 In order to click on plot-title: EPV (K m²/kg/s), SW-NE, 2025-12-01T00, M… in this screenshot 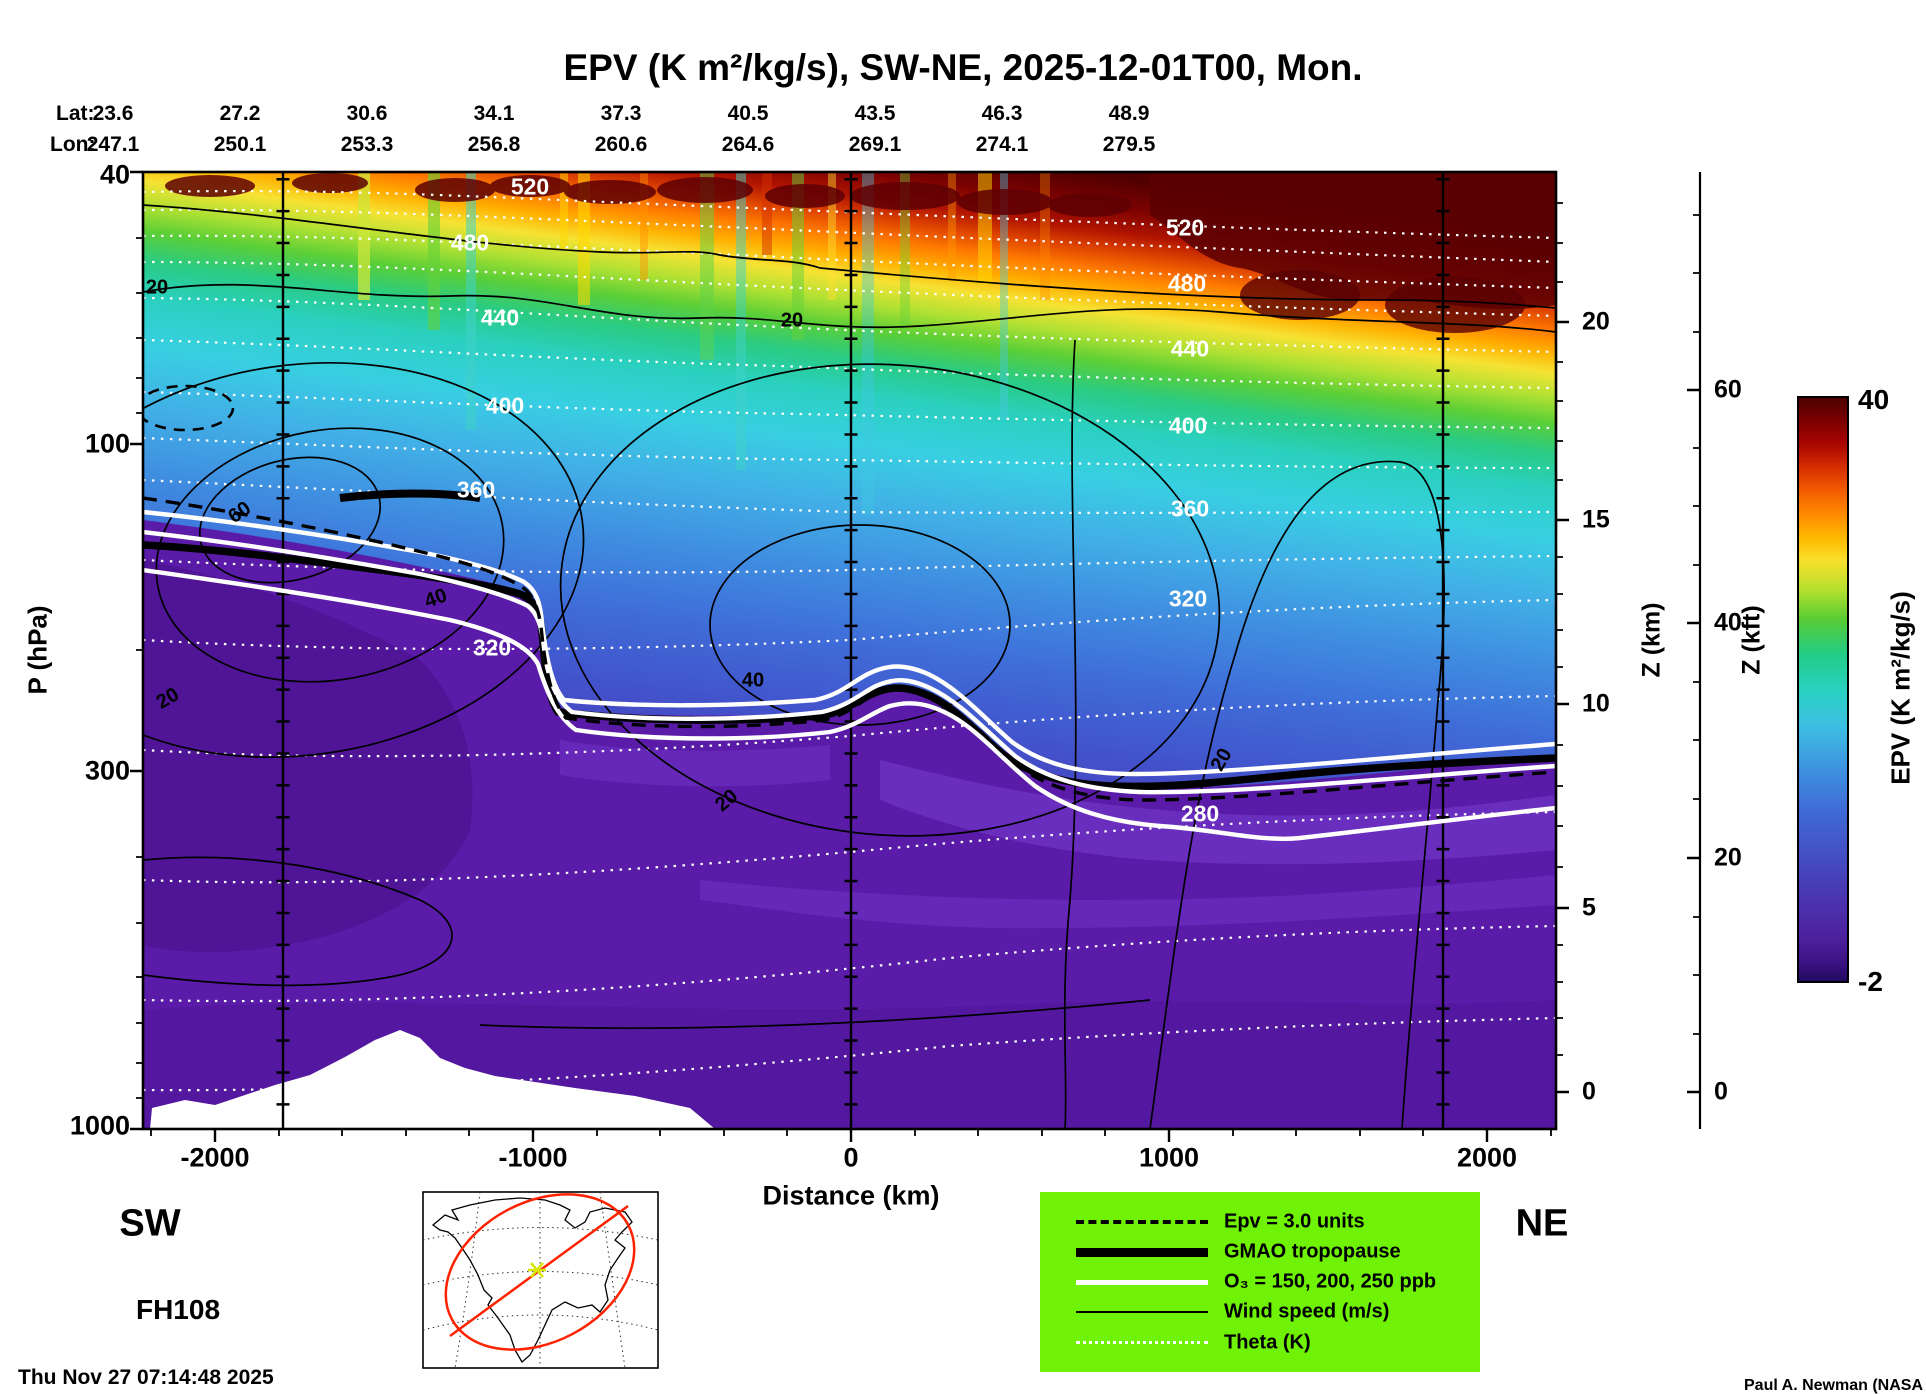, I will do `click(963, 67)`.